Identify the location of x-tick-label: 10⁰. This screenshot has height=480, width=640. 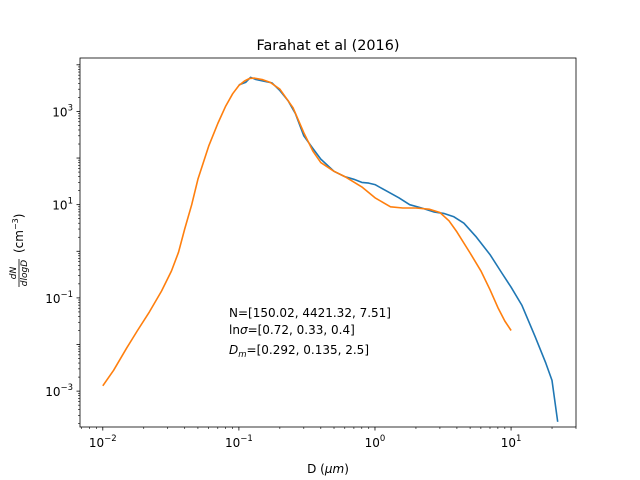
(375, 442).